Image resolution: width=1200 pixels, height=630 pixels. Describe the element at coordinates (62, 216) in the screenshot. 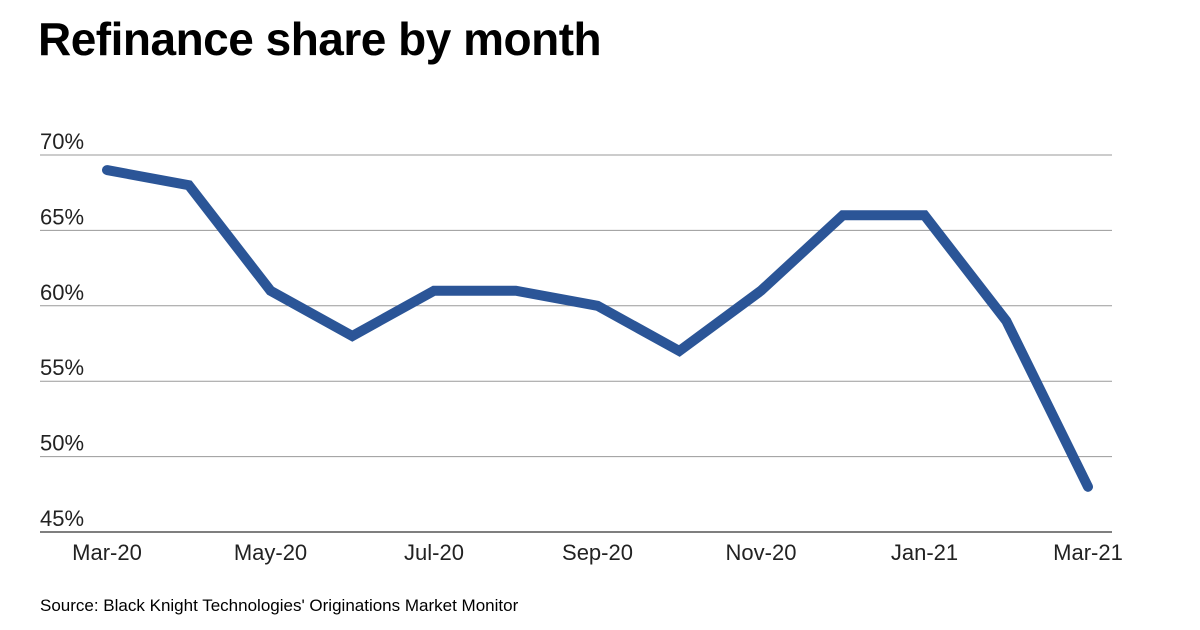

I see `y-tick-label: 65%` at that location.